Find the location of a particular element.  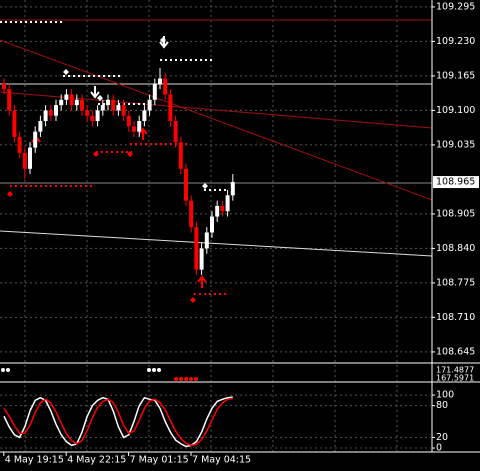

oscillator-line is located at coordinates (118, 422).